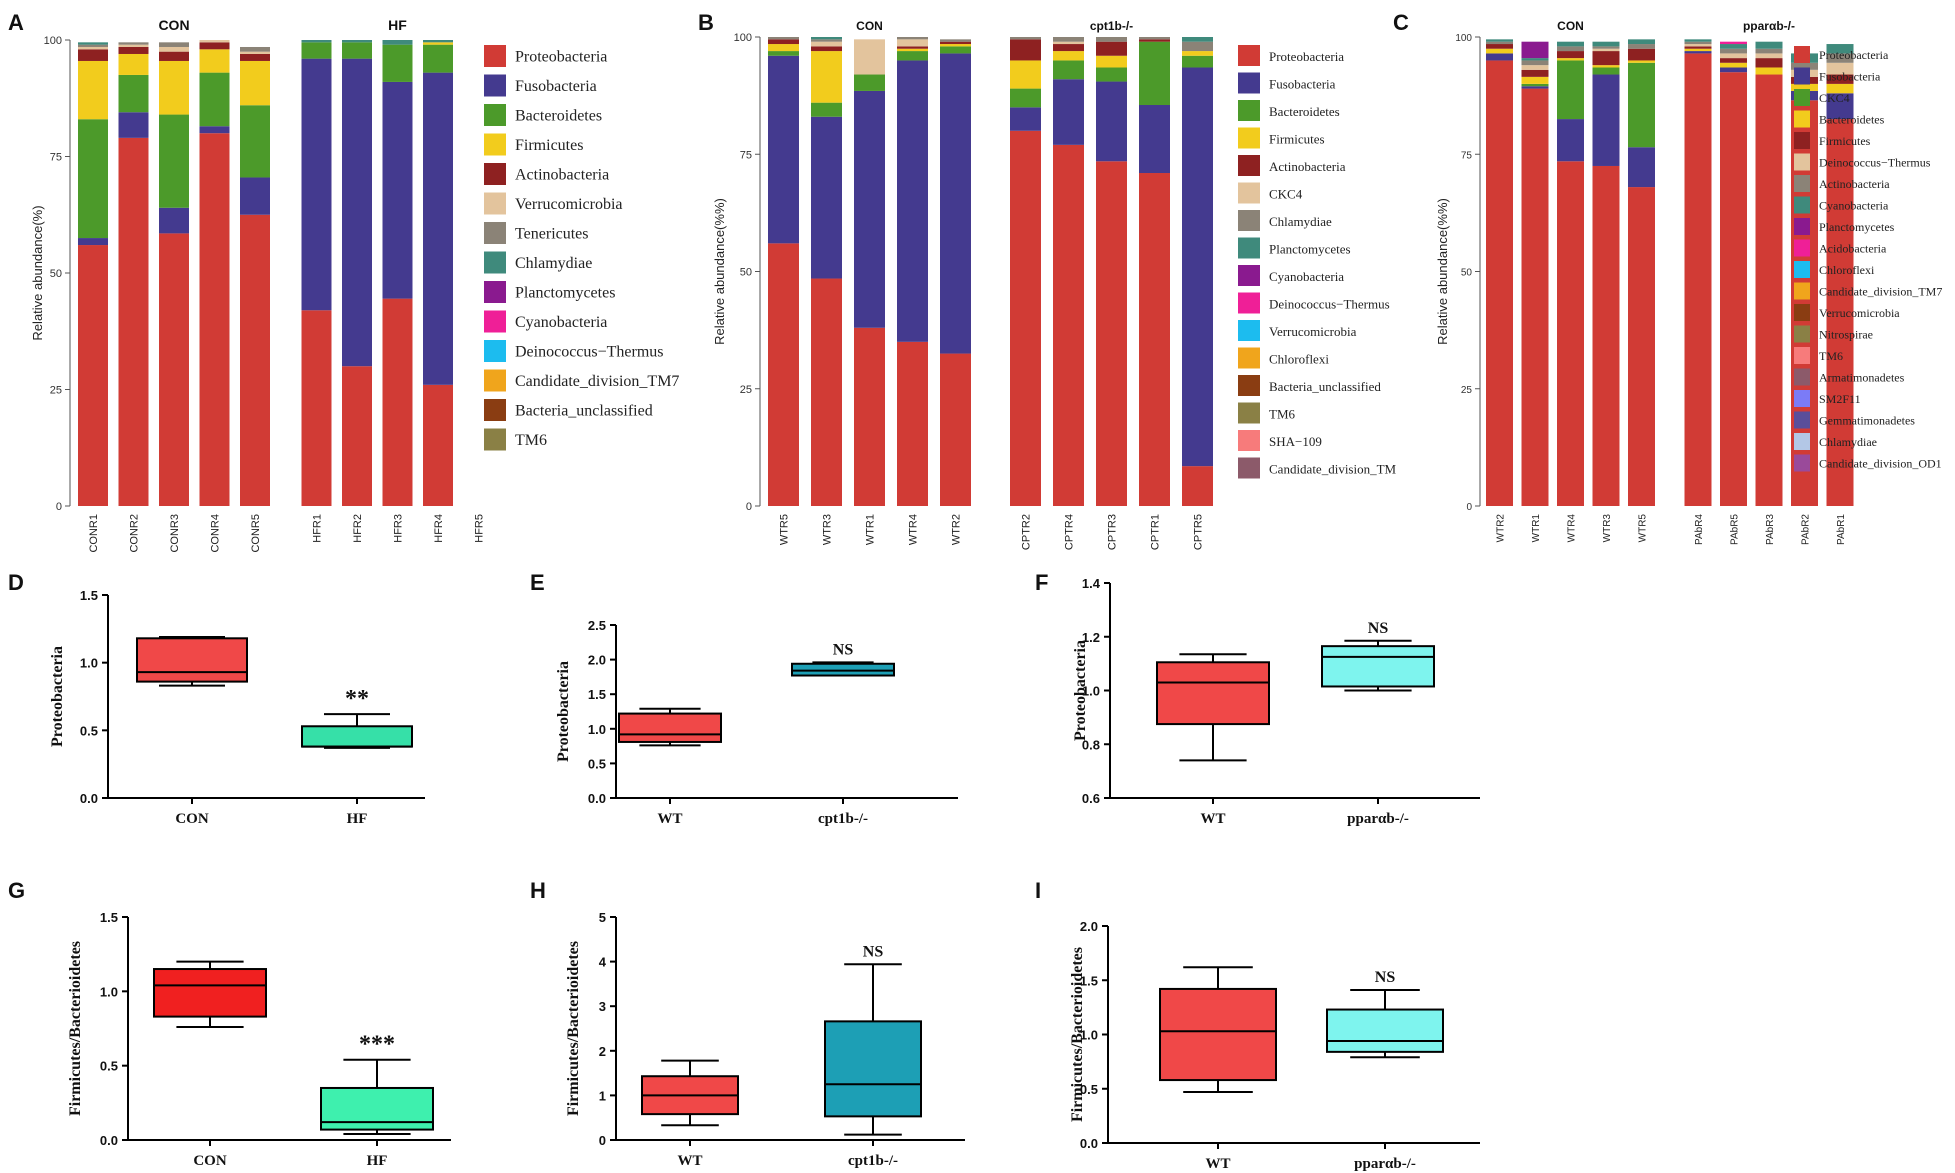 Image resolution: width=1955 pixels, height=1173 pixels. What do you see at coordinates (843, 819) in the screenshot?
I see `panel-e-x-tick-label: cpt1b-/-` at bounding box center [843, 819].